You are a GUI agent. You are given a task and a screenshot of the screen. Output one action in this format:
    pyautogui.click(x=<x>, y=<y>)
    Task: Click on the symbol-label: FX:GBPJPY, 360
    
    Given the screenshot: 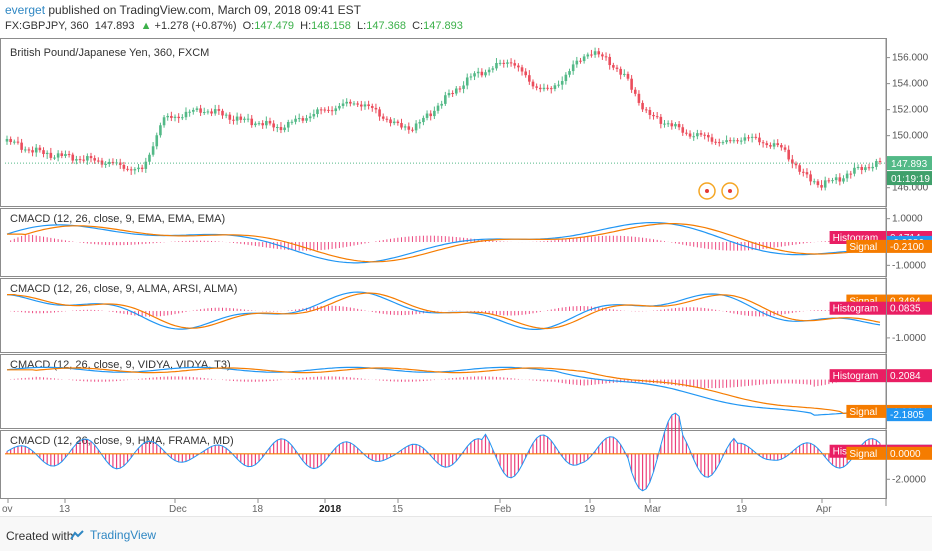 What is the action you would take?
    pyautogui.click(x=47, y=26)
    